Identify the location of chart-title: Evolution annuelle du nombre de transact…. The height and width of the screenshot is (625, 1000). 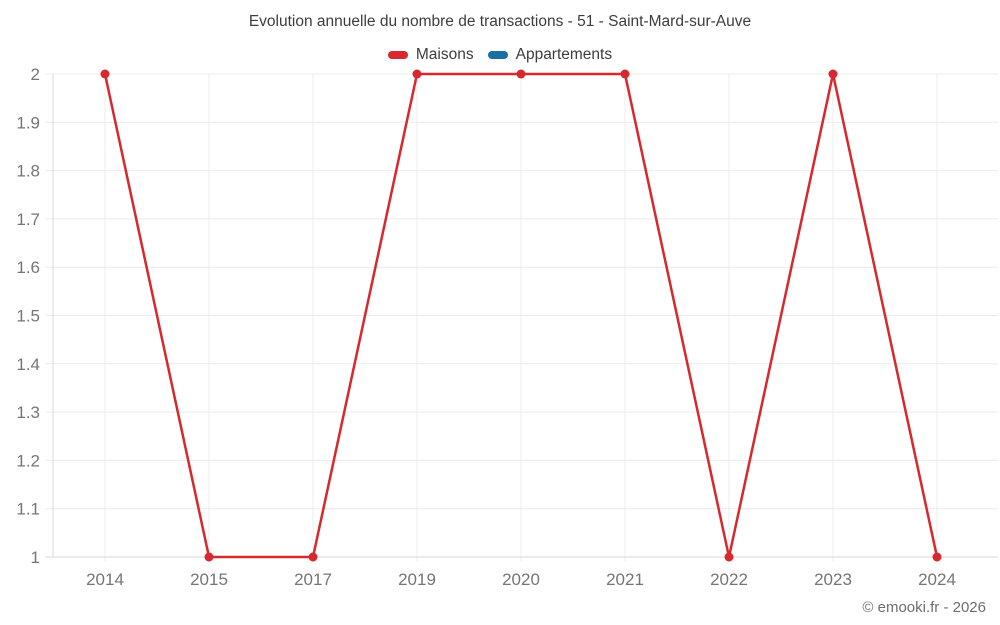
(500, 21).